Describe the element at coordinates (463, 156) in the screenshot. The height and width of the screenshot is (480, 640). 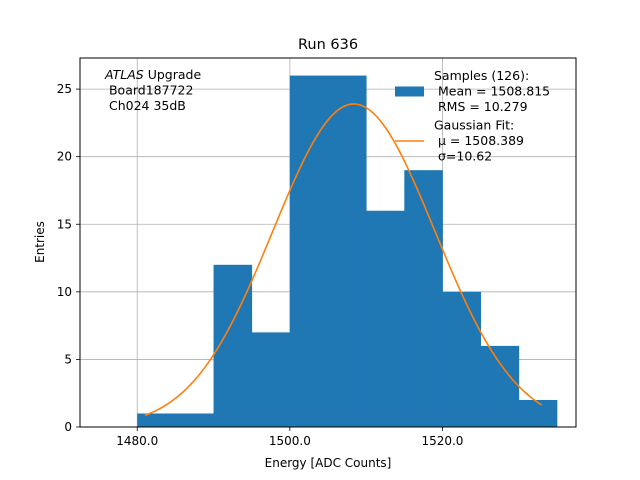
I see `legend-text: σ=10.62` at that location.